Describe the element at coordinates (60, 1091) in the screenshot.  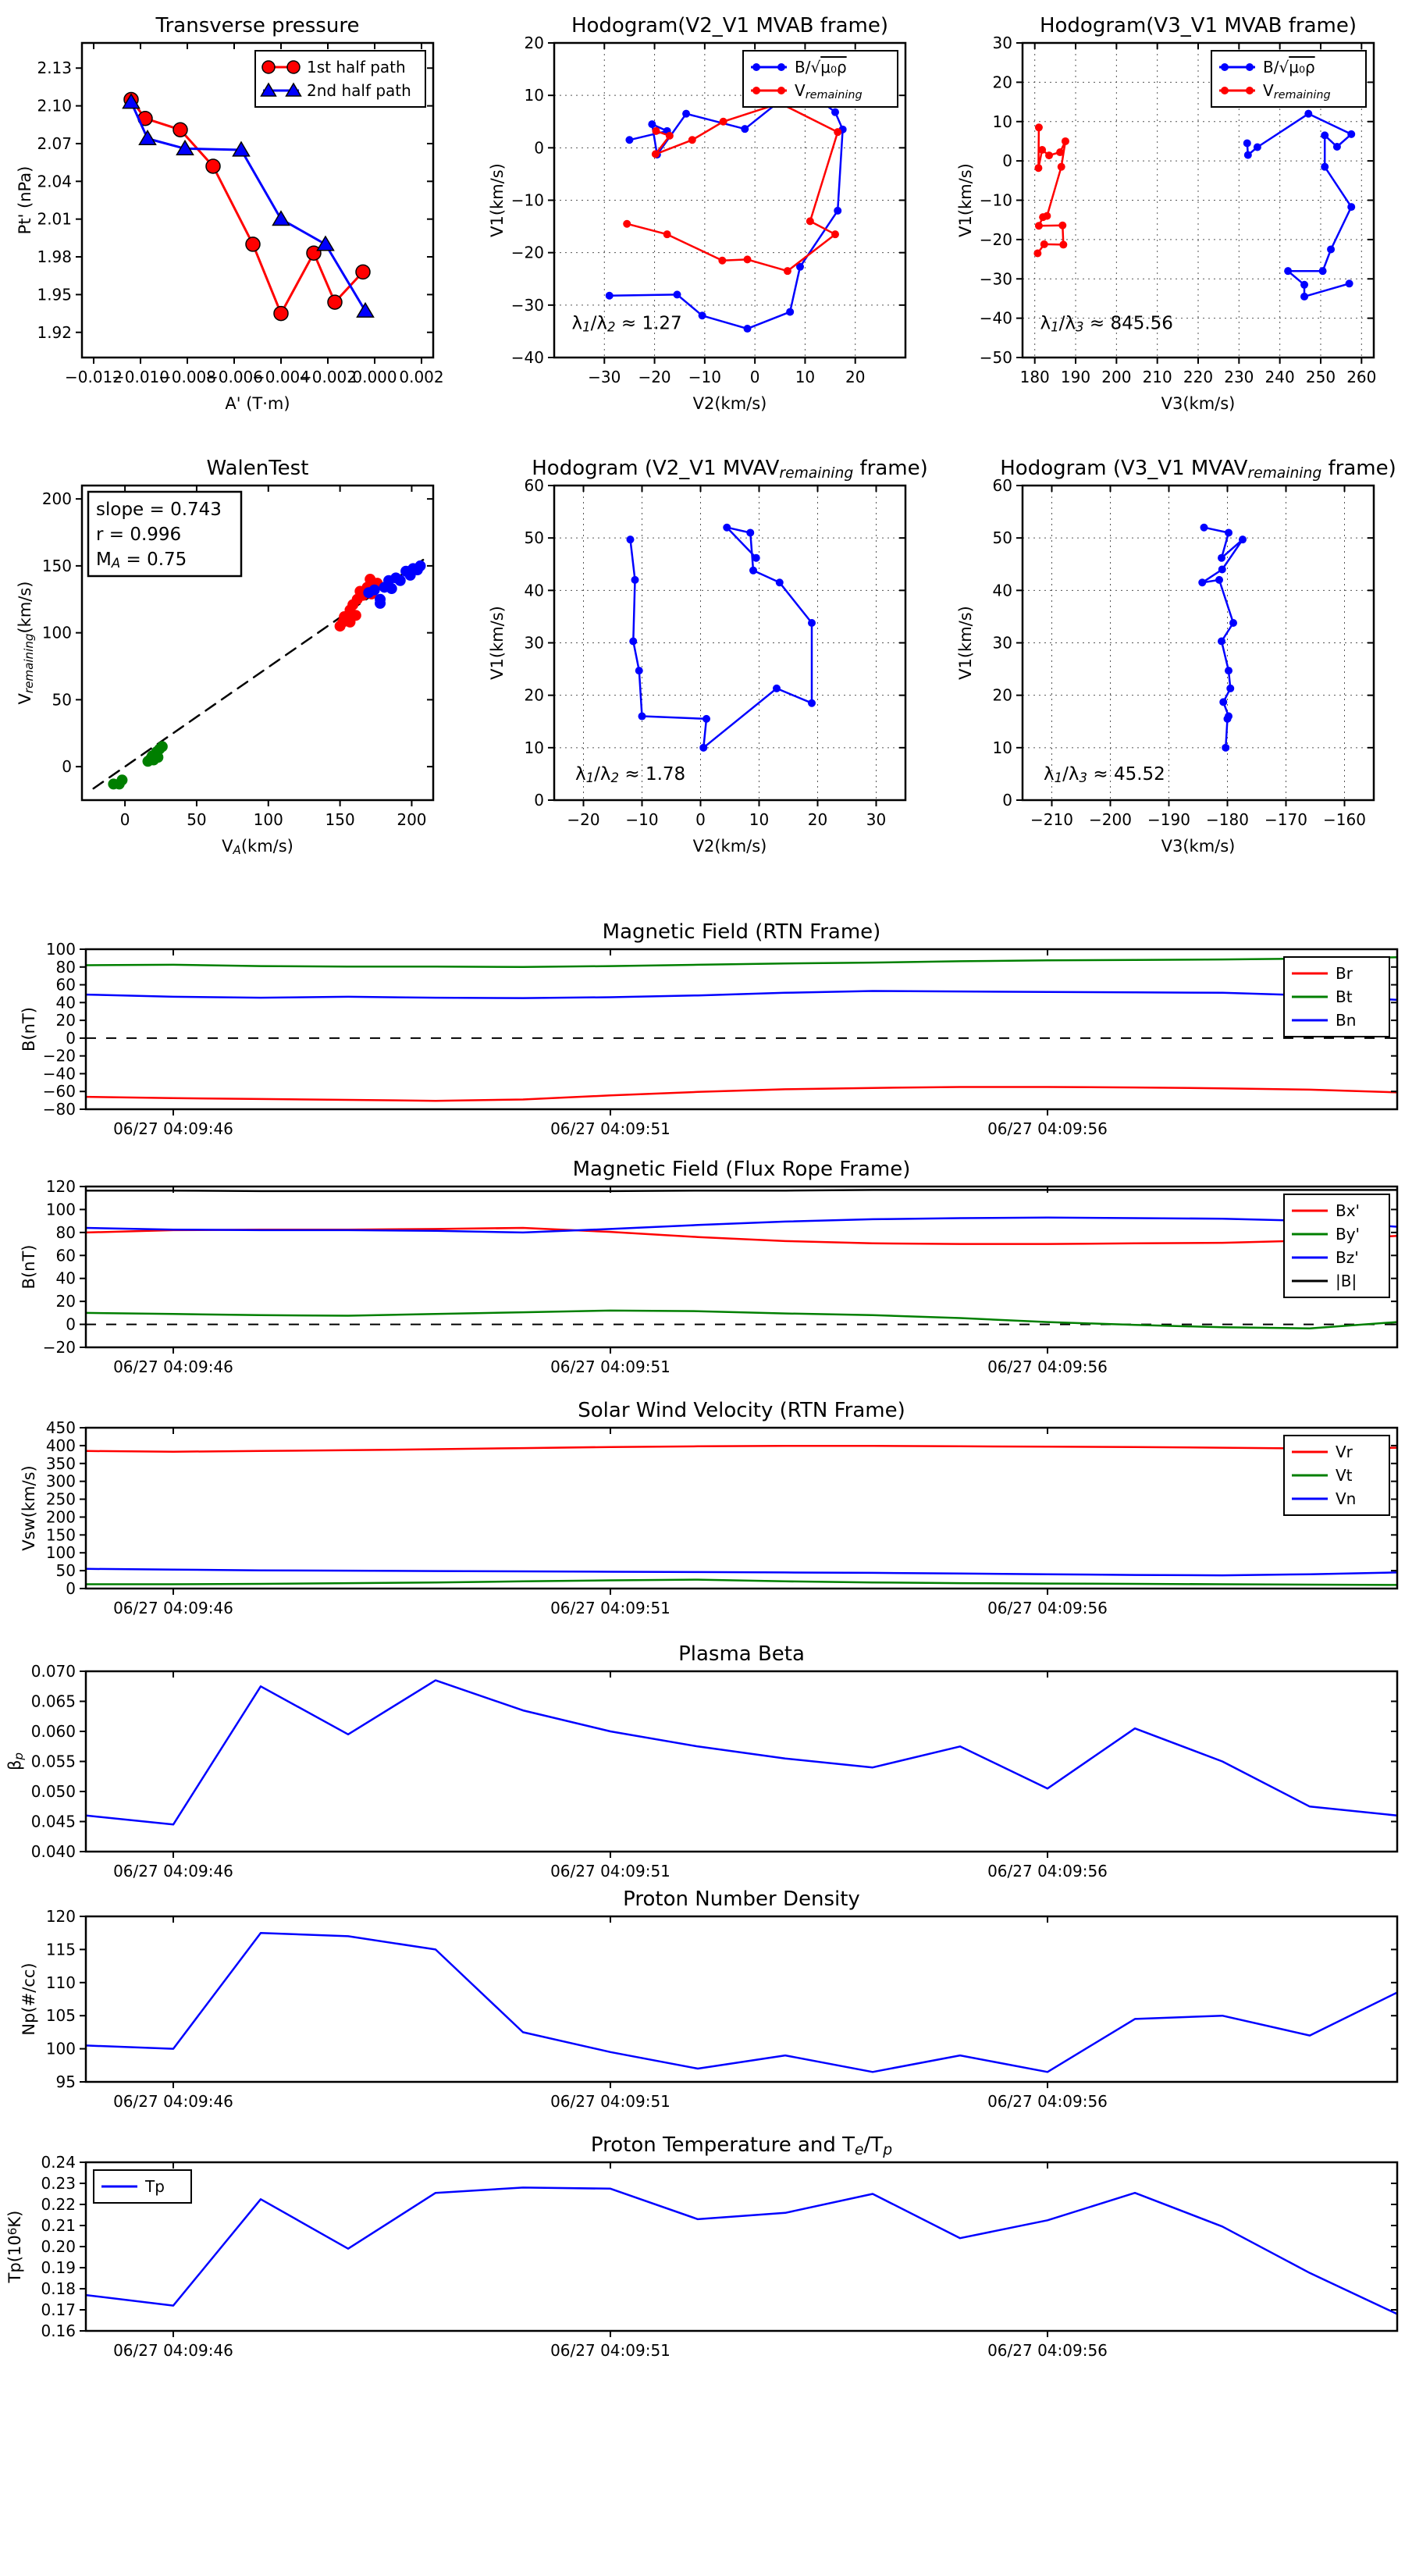
I see `y-tick-label: −60` at that location.